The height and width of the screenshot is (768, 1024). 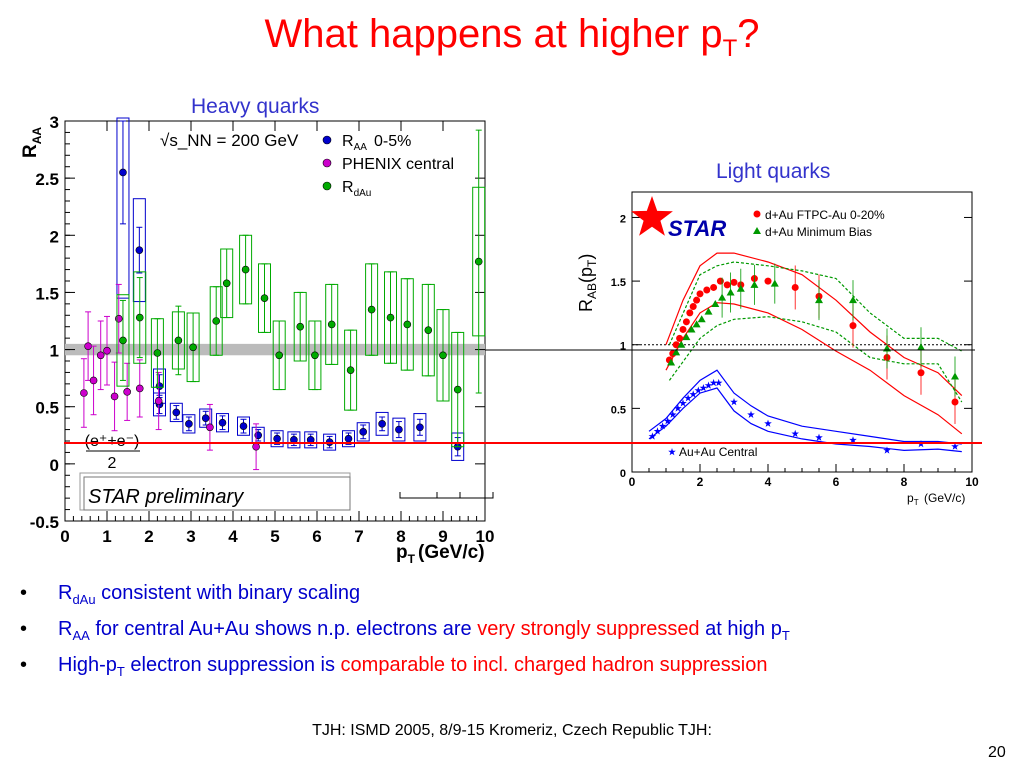 What do you see at coordinates (623, 474) in the screenshot?
I see `right-y-tick-label: 0` at bounding box center [623, 474].